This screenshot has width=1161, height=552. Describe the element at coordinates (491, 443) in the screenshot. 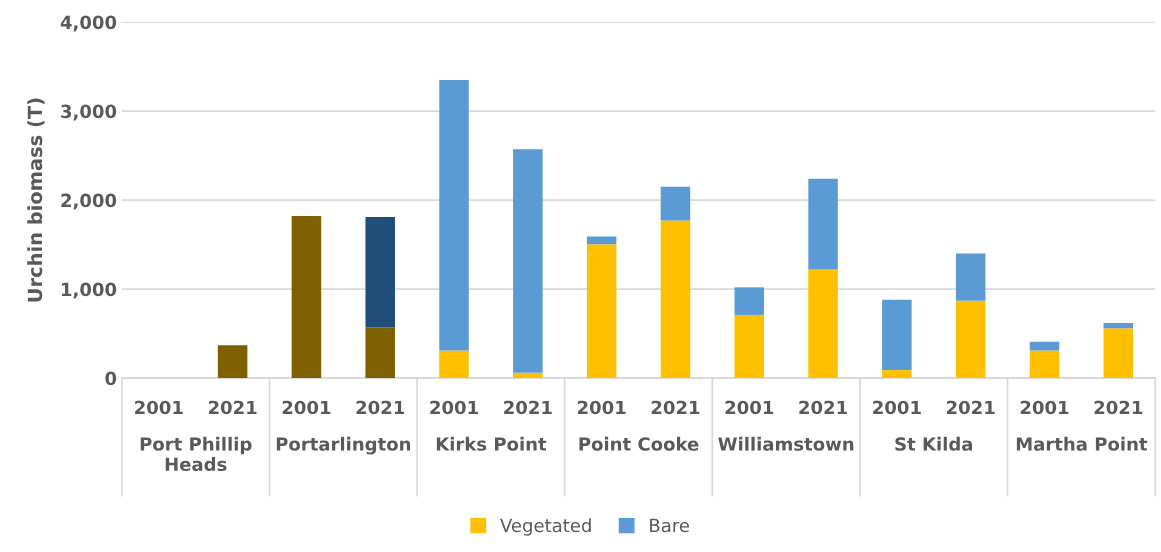

I see `text: Kirks Point` at that location.